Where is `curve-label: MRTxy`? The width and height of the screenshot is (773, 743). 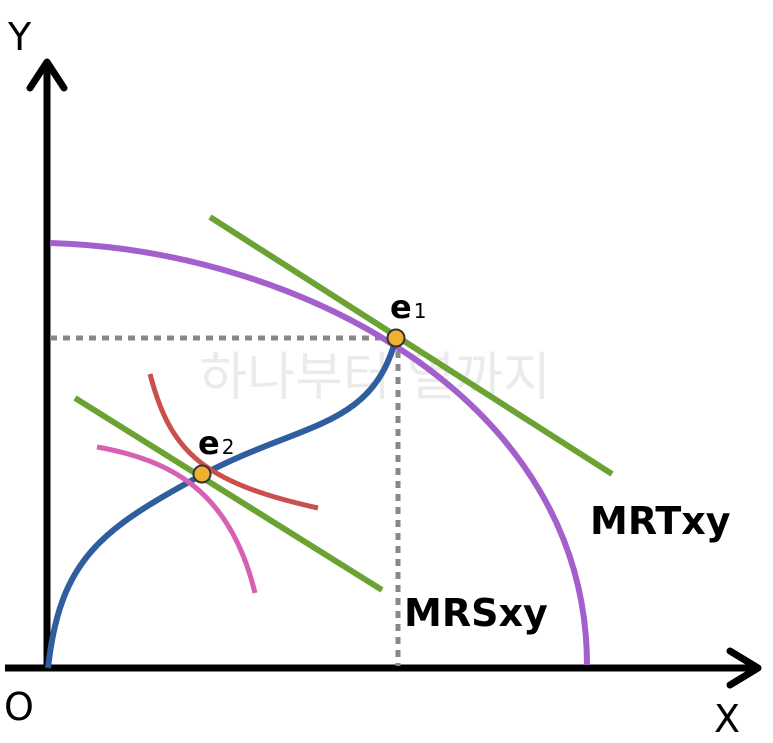
curve-label: MRTxy is located at coordinates (660, 521).